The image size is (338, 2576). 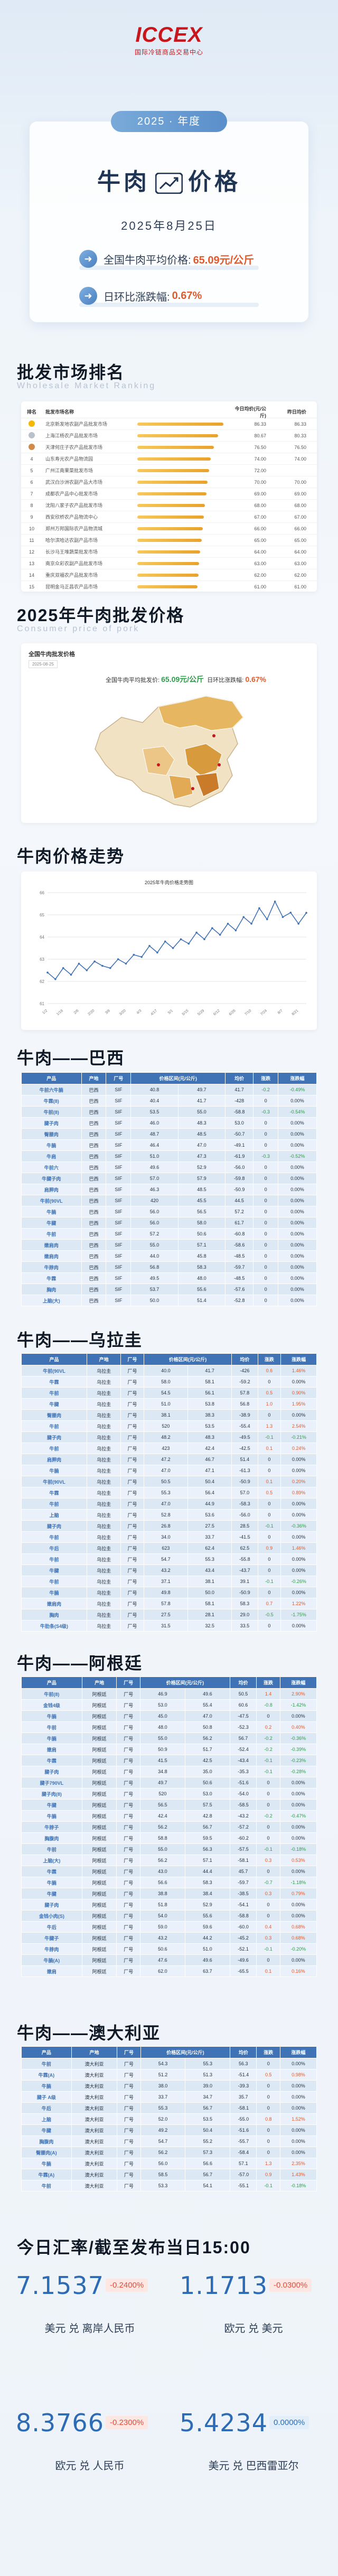 I want to click on table-cell: 54.7, so click(x=166, y=1559).